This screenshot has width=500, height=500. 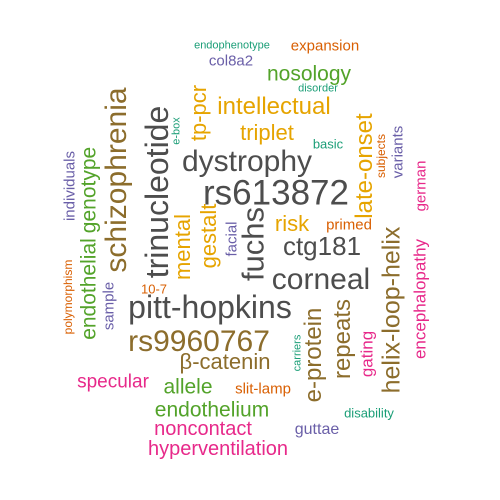 I want to click on word-e-box: e-box, so click(x=176, y=131).